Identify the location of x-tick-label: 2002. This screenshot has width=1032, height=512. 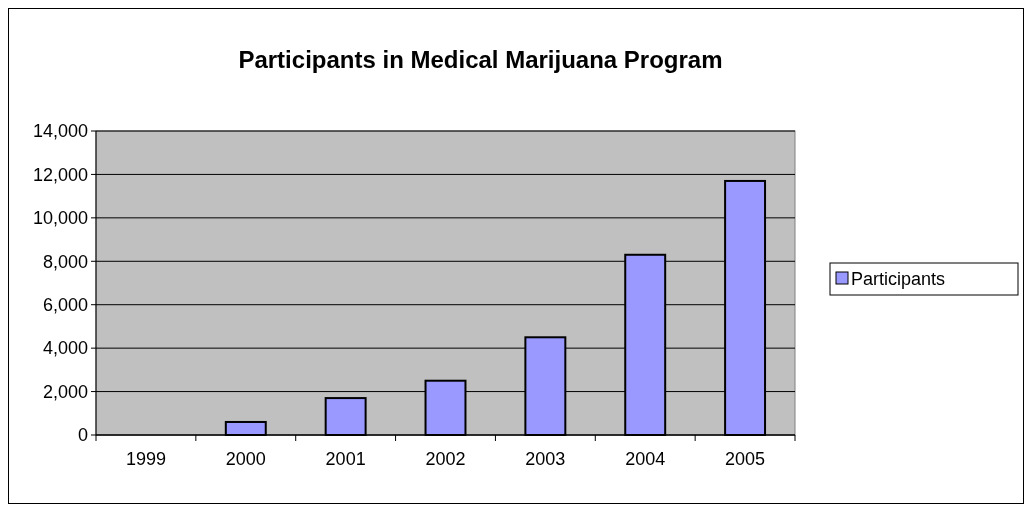
(445, 459).